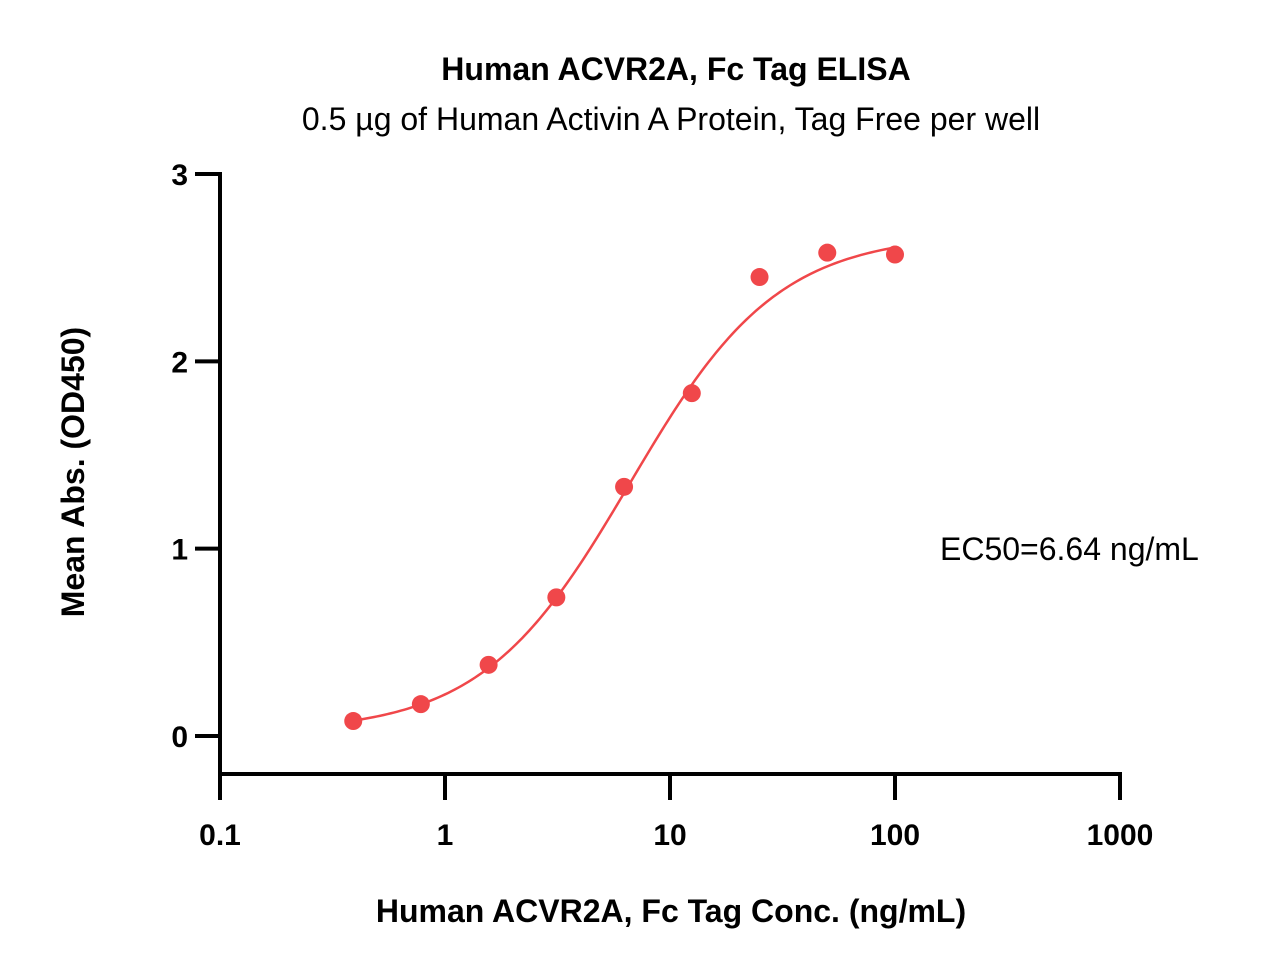  Describe the element at coordinates (1069, 549) in the screenshot. I see `ec50-annotation: EC50=6.64 ng/mL` at that location.